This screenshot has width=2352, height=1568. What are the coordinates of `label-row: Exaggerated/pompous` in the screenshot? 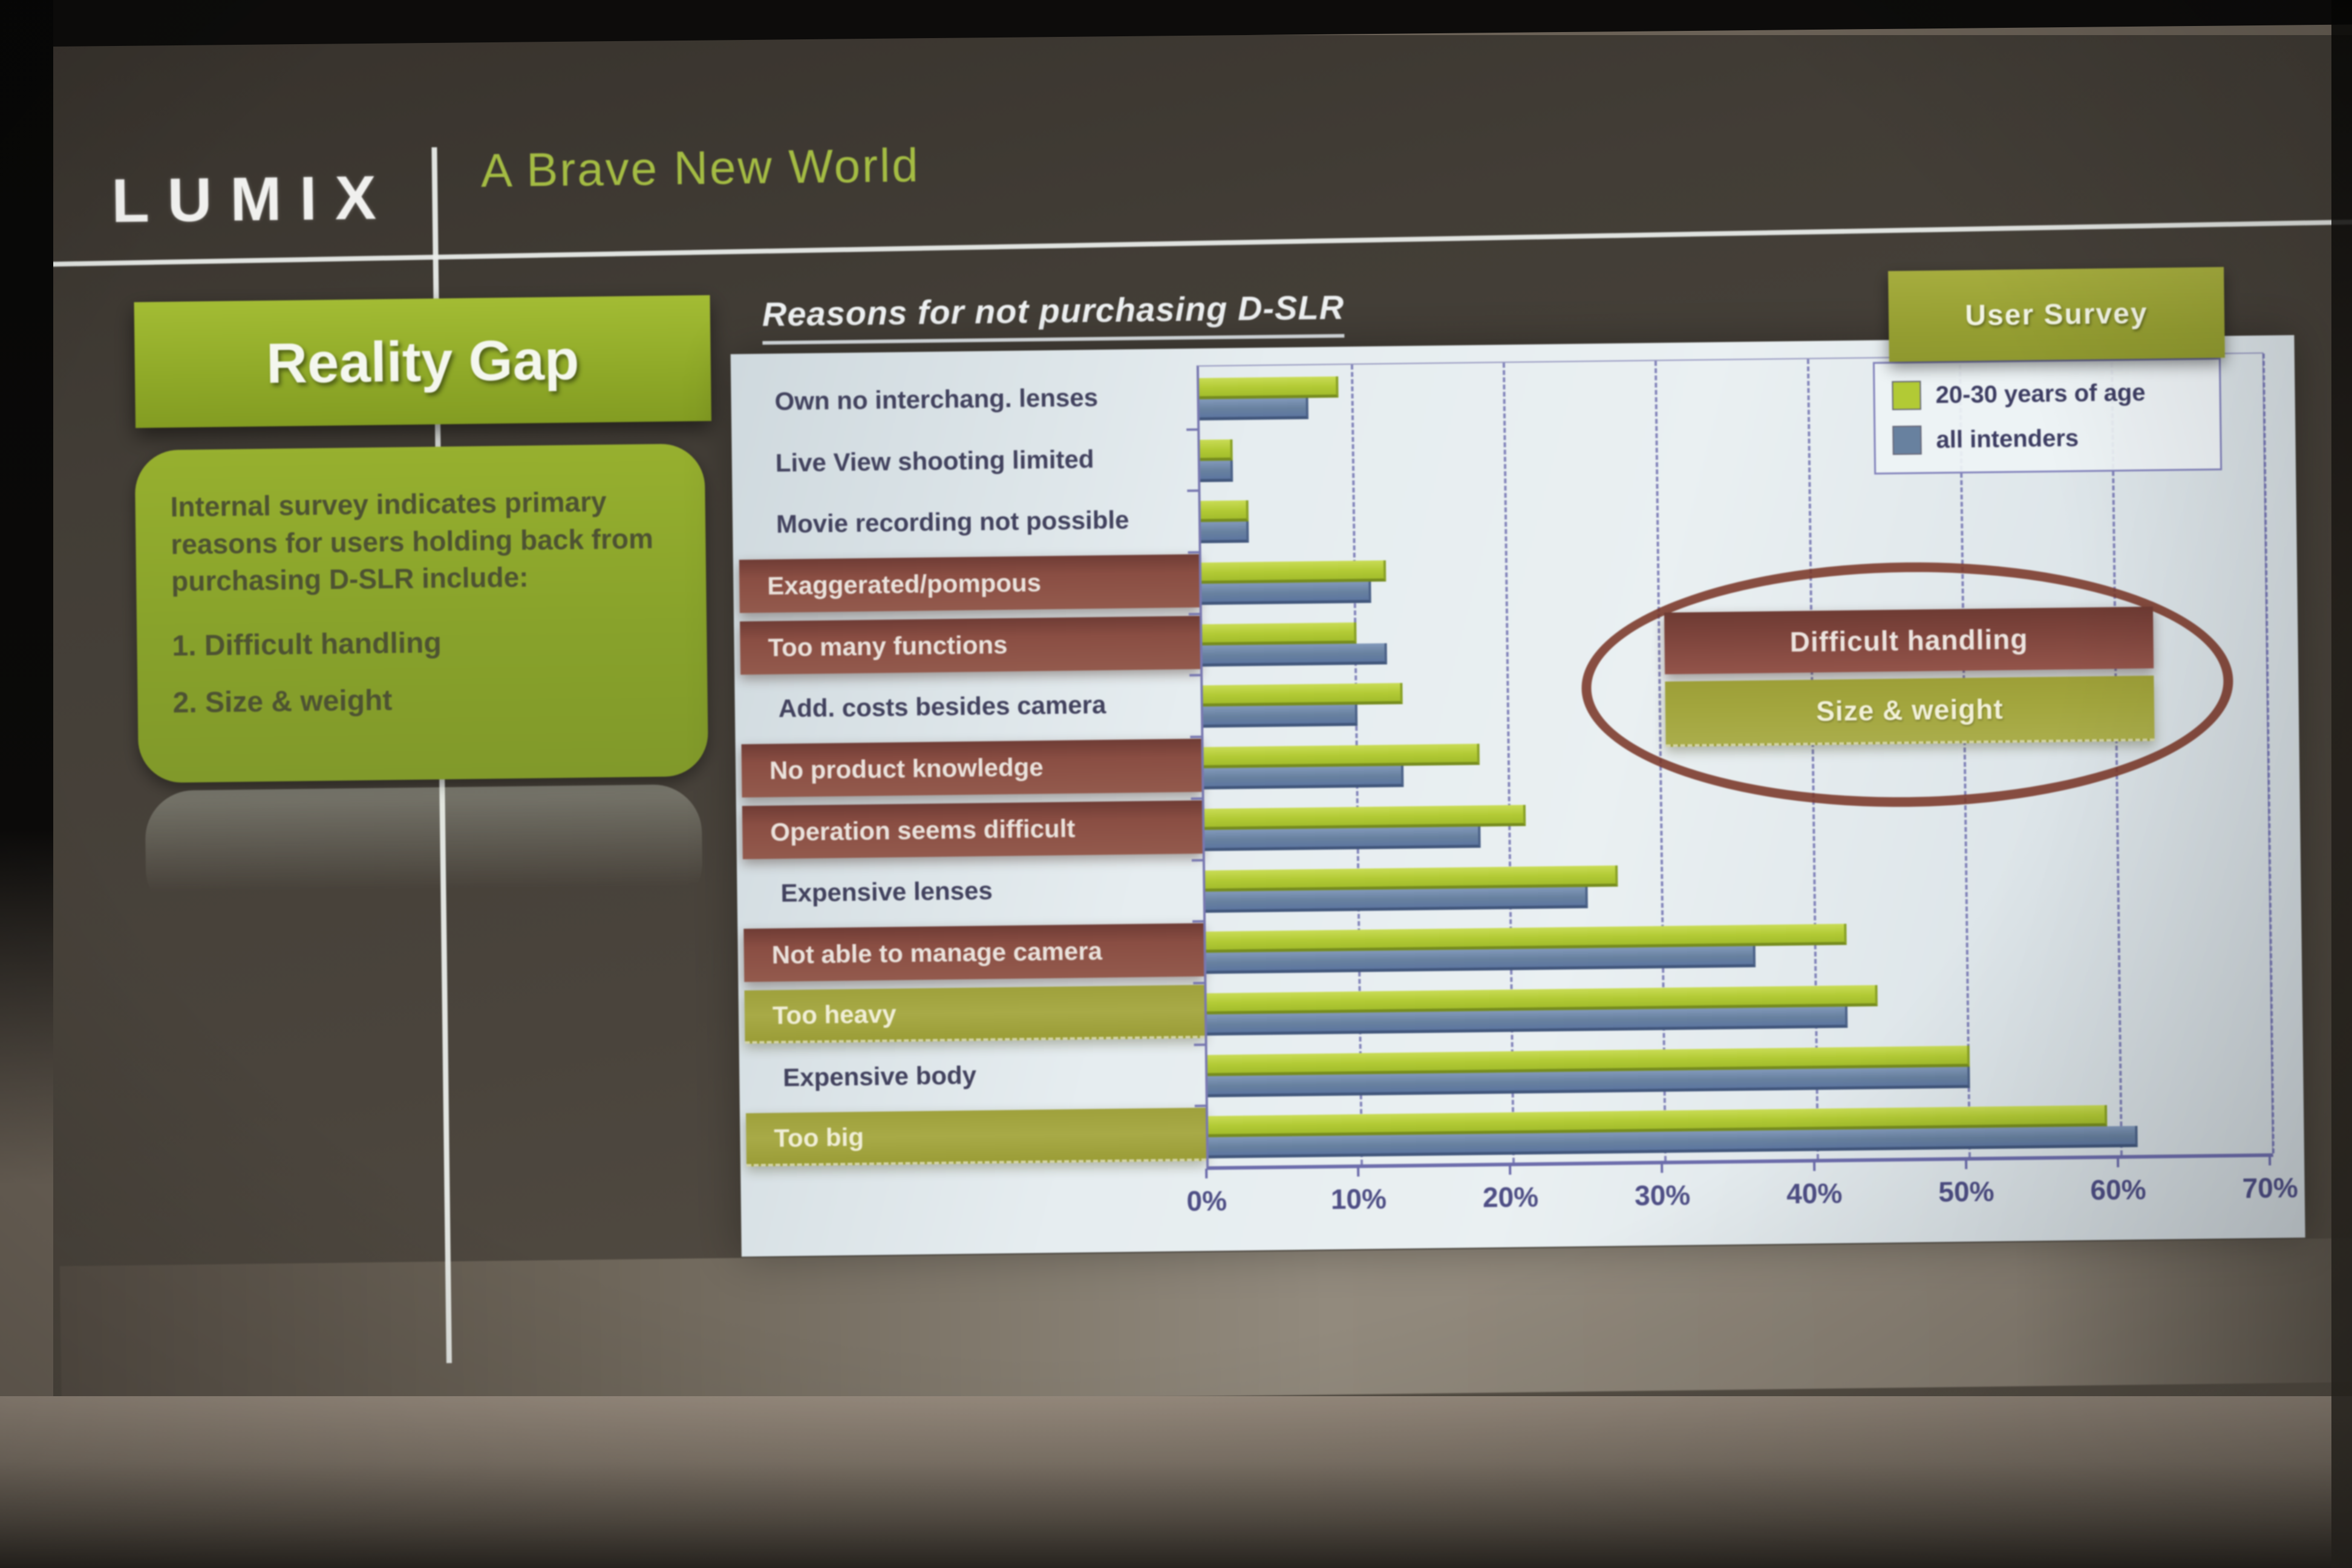 It's located at (969, 583).